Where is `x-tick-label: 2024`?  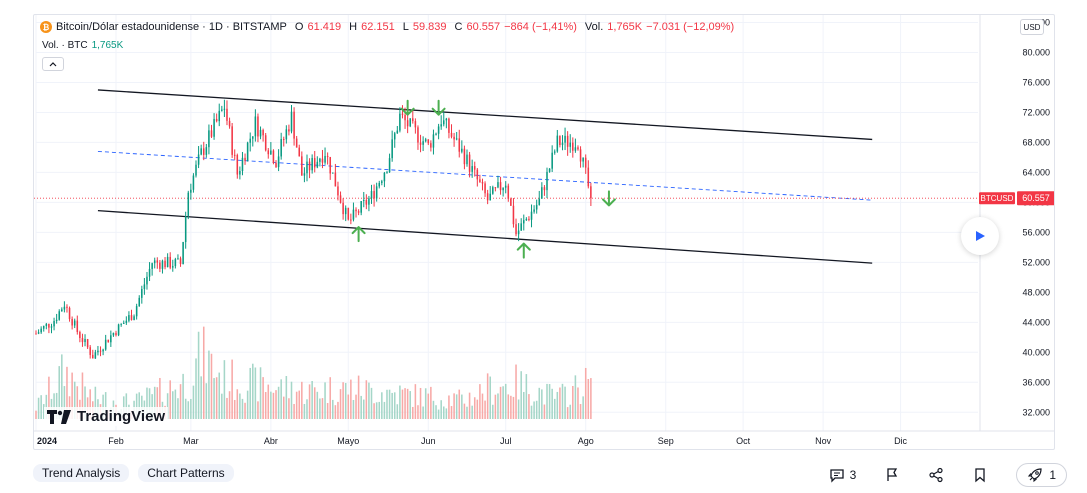
x-tick-label: 2024 is located at coordinates (47, 441).